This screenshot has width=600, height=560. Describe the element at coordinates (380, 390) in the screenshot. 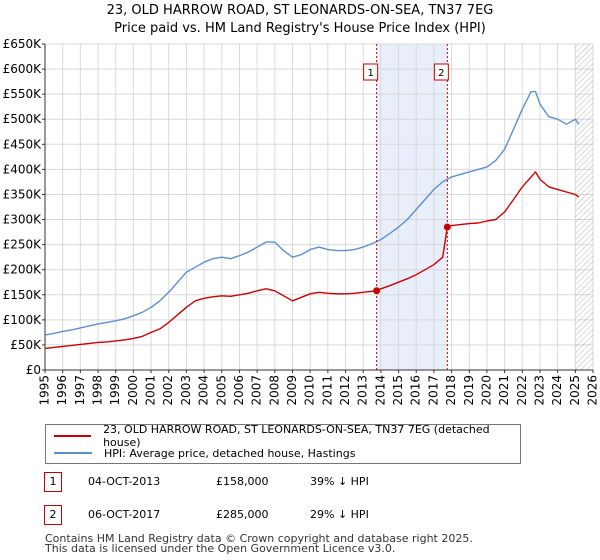

I see `x-tick-label: 2014` at that location.